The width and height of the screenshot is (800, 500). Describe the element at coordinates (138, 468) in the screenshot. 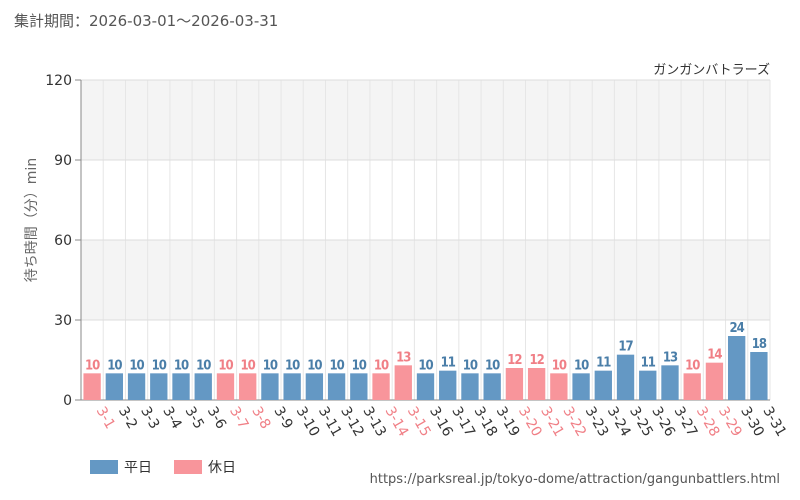

I see `legend-label-weekday: 平日` at that location.